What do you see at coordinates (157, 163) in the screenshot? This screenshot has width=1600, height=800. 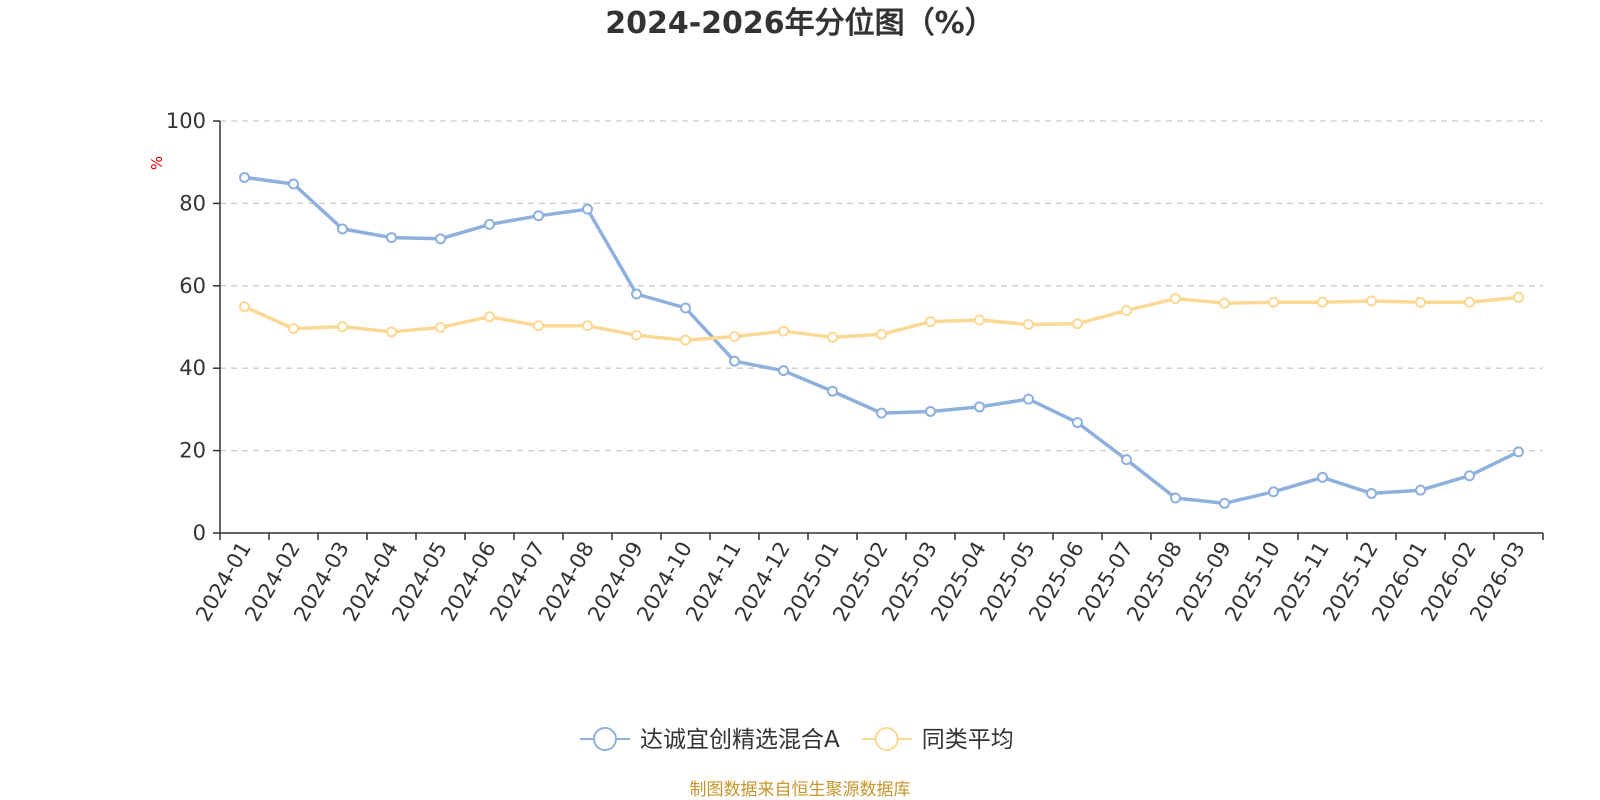 I see `y-axis-unit-label: %` at bounding box center [157, 163].